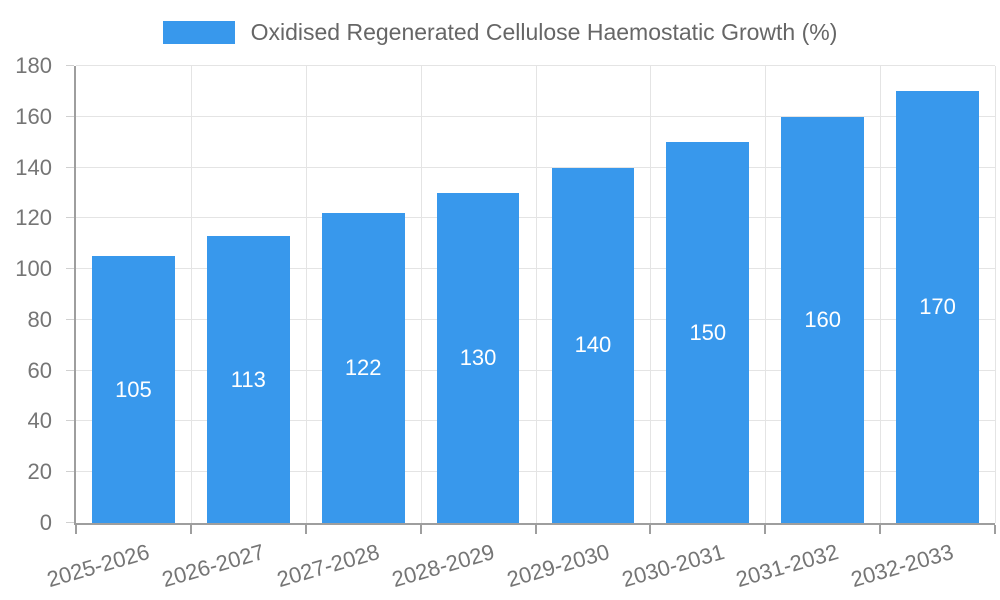 Image resolution: width=1000 pixels, height=600 pixels. I want to click on bar-value-label: 113, so click(248, 379).